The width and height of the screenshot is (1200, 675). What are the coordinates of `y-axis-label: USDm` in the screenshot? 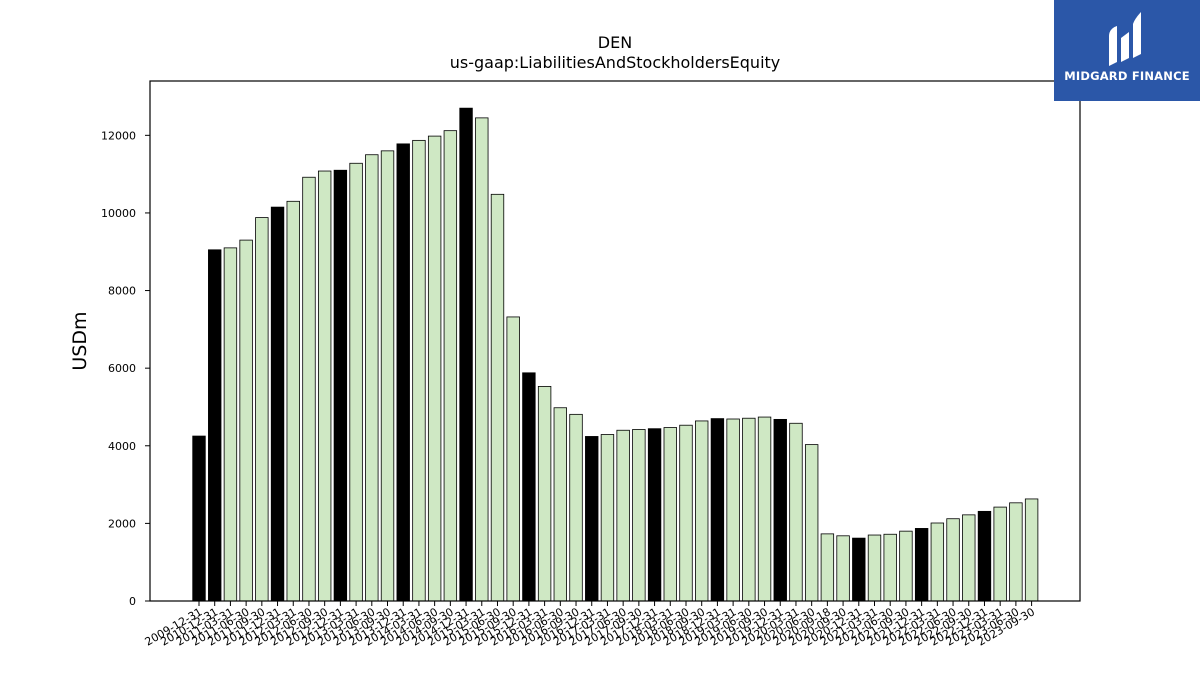 It's located at (80, 340).